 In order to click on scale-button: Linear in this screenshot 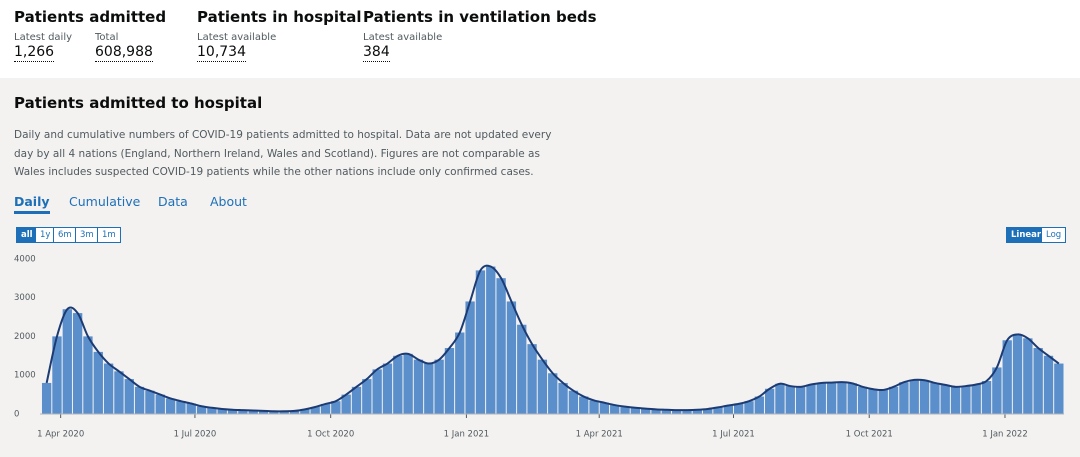, I will do `click(1026, 235)`.